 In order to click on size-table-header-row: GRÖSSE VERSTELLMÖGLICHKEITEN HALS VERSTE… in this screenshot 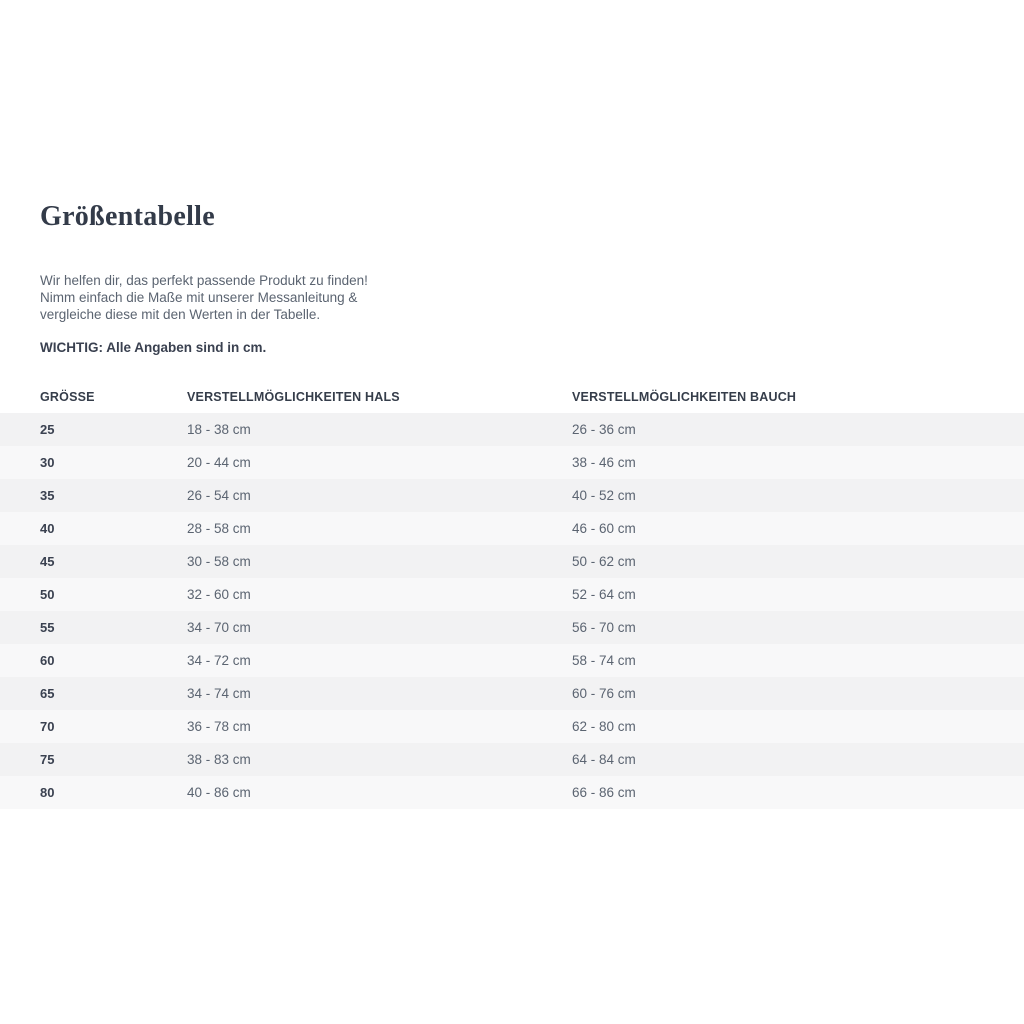, I will do `click(512, 396)`.